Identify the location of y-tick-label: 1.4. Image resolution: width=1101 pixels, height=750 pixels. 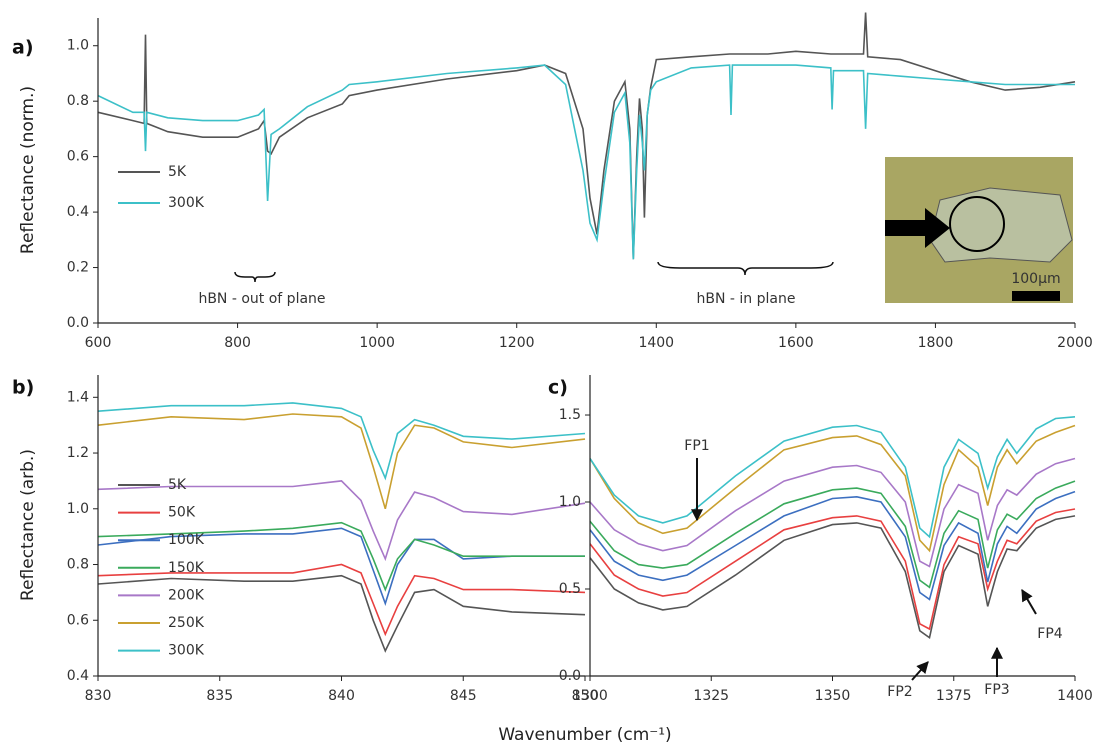
(78, 397).